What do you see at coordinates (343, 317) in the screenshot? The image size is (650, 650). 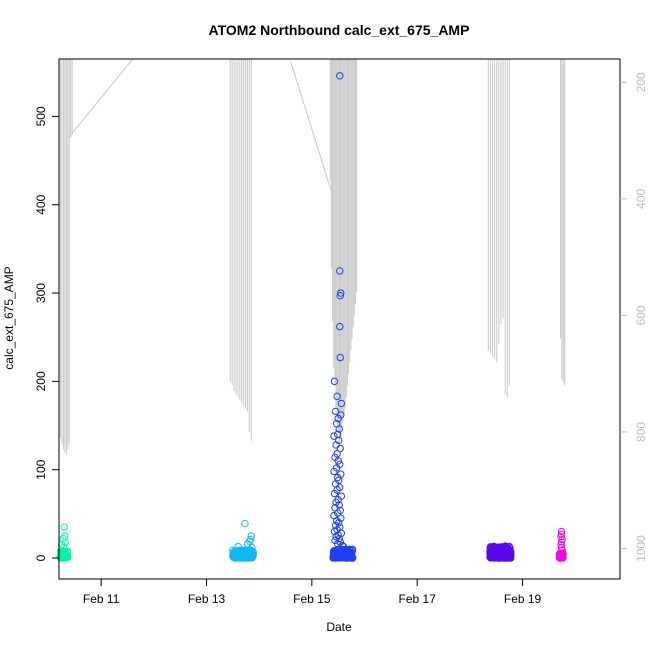 I see `series-feb-15-cast` at bounding box center [343, 317].